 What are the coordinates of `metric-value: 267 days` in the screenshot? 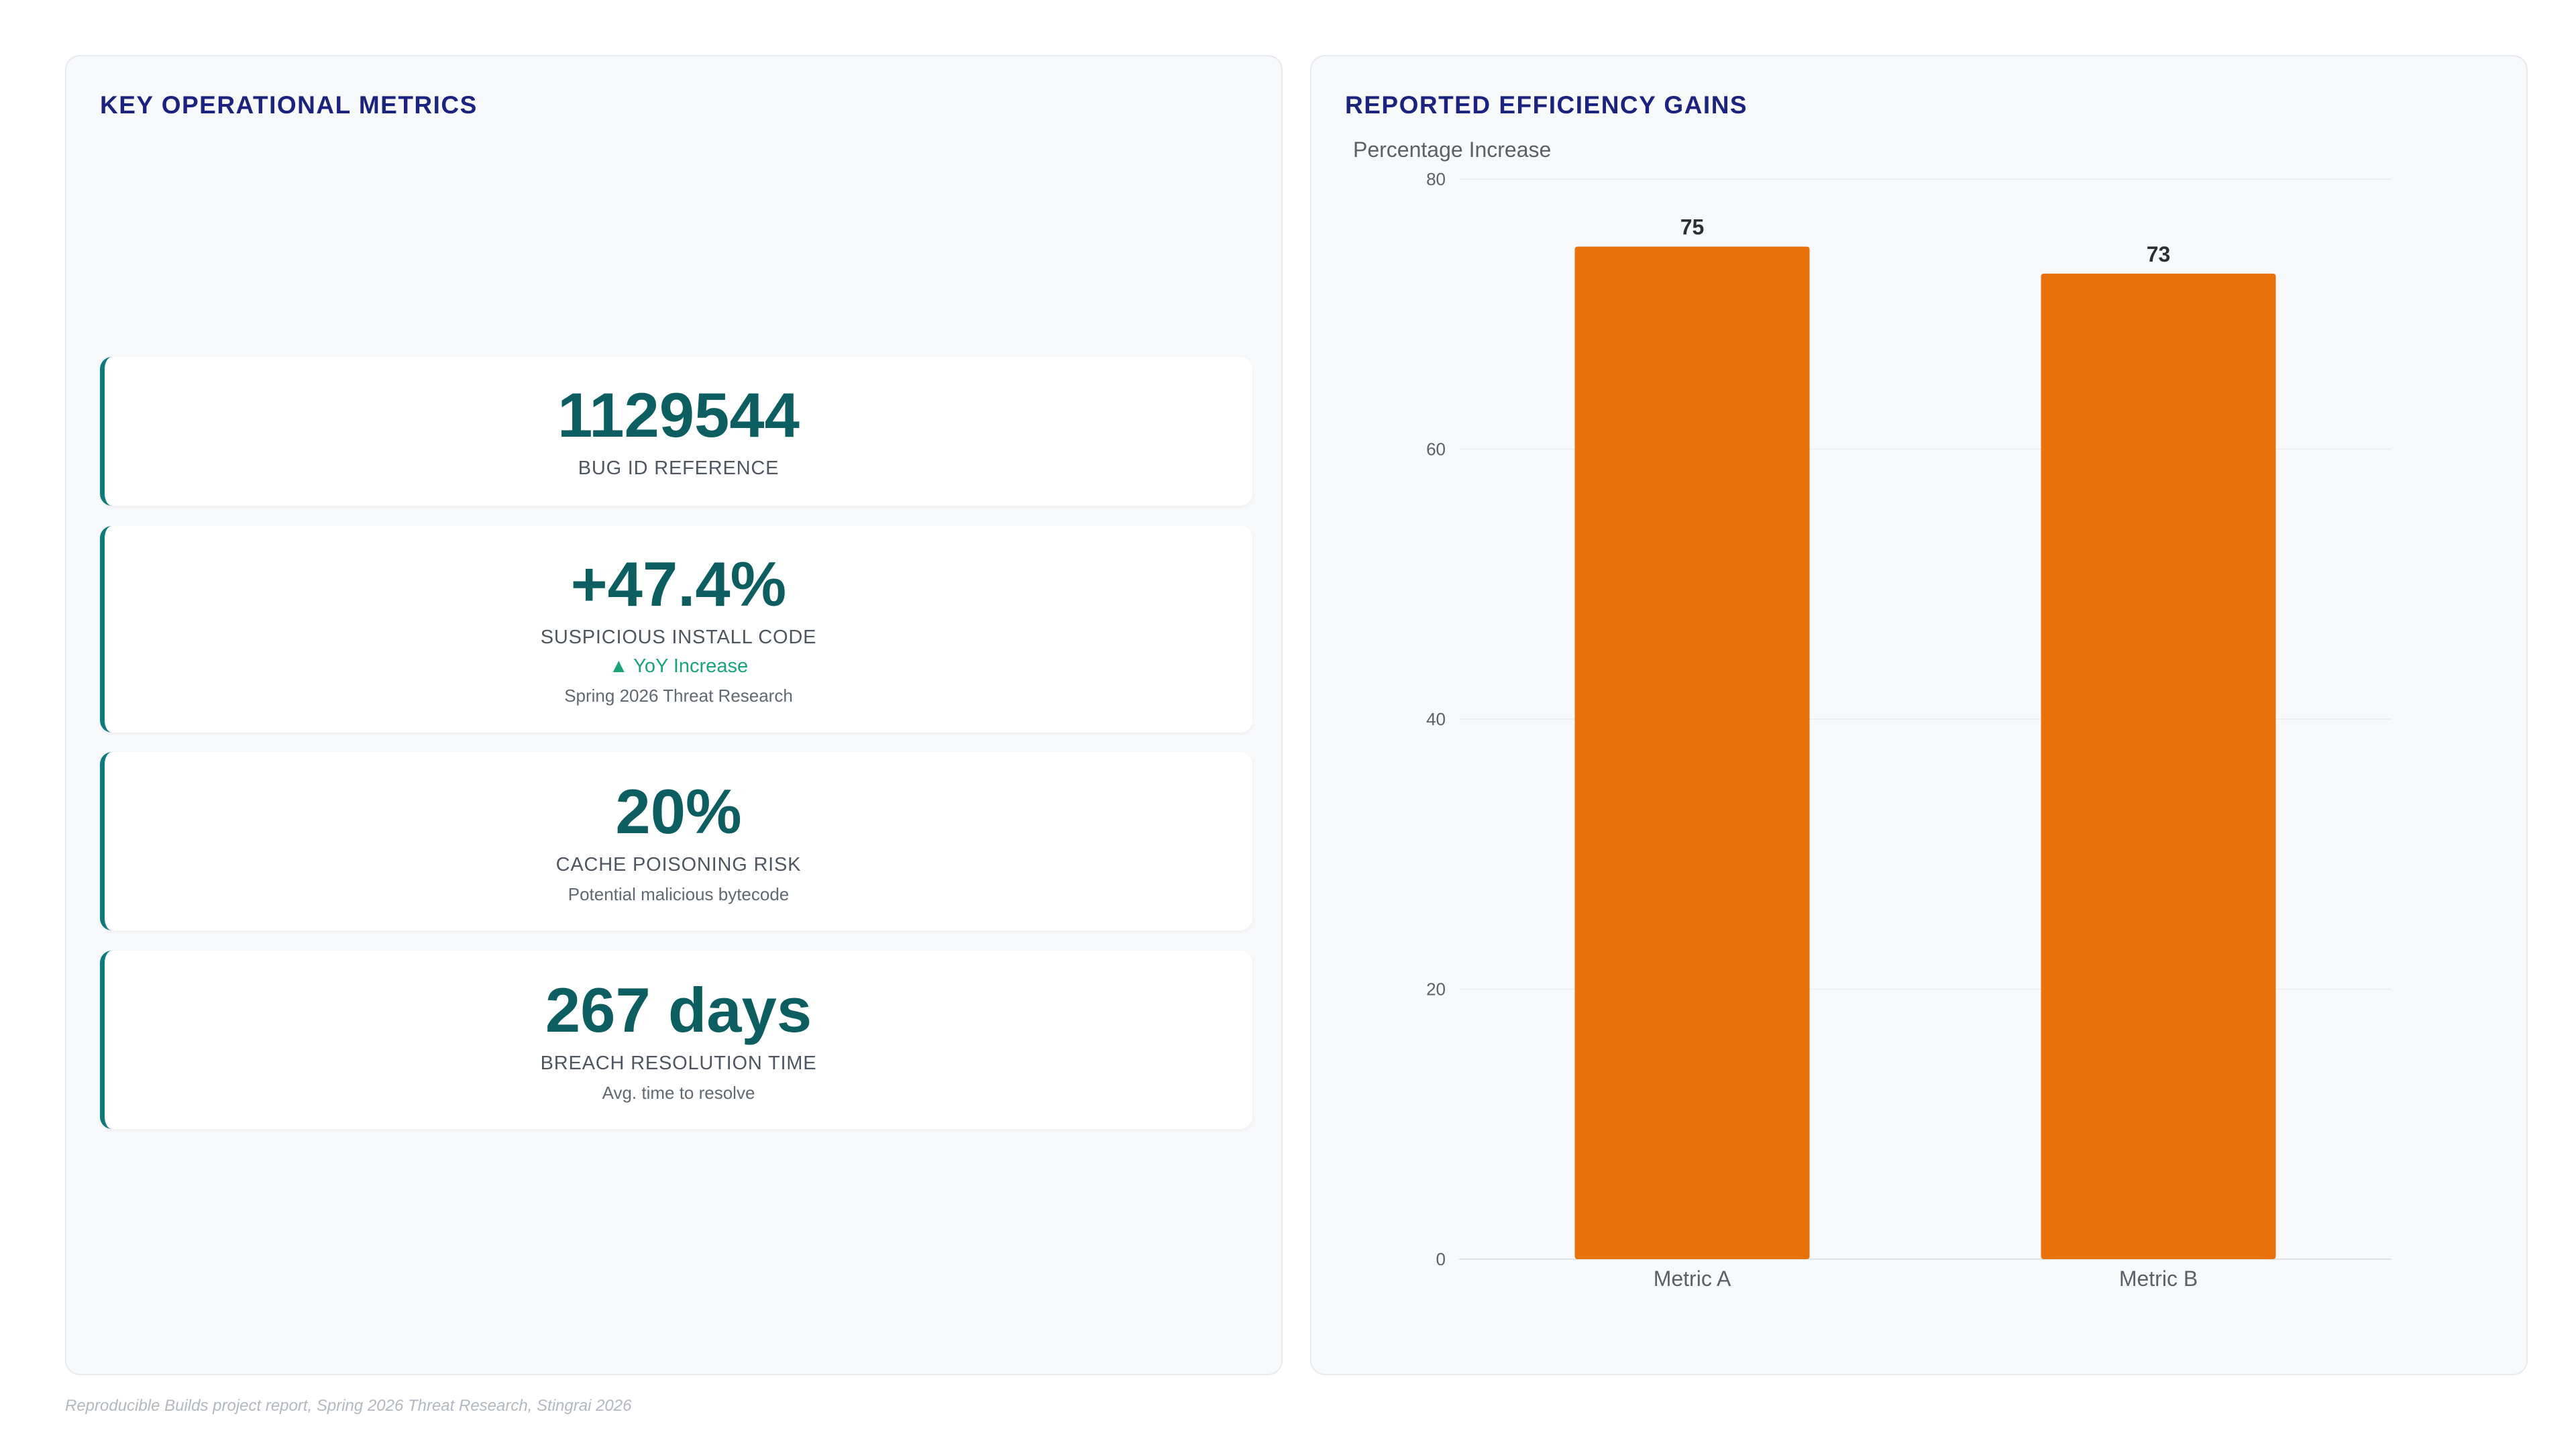 It's located at (678, 1010).